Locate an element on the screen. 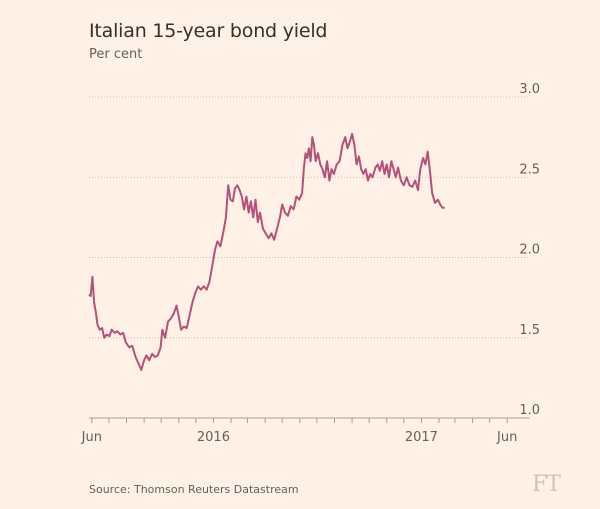  y-tick-label: 3.0 is located at coordinates (529, 89).